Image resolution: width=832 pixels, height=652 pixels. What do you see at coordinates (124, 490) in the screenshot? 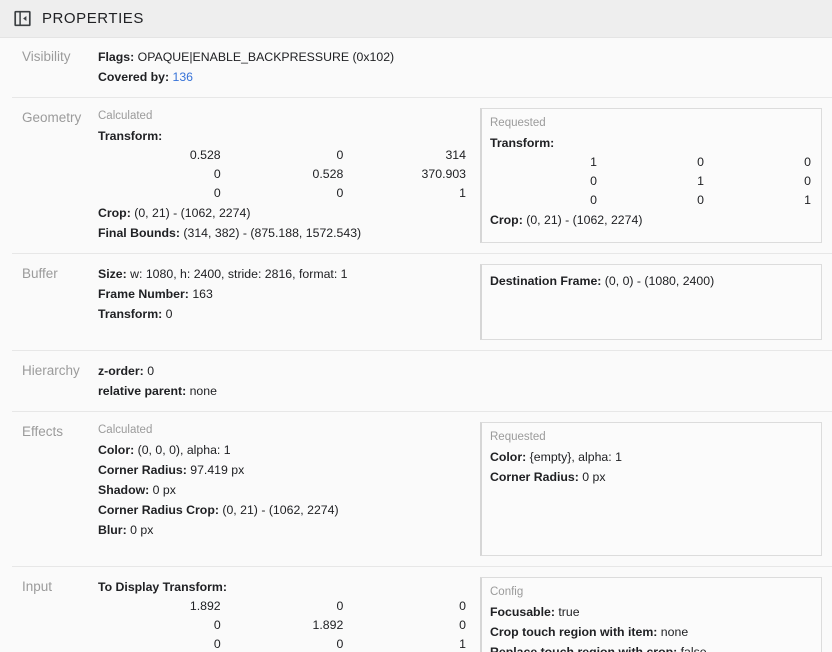
I see `property-key: Shadow:` at bounding box center [124, 490].